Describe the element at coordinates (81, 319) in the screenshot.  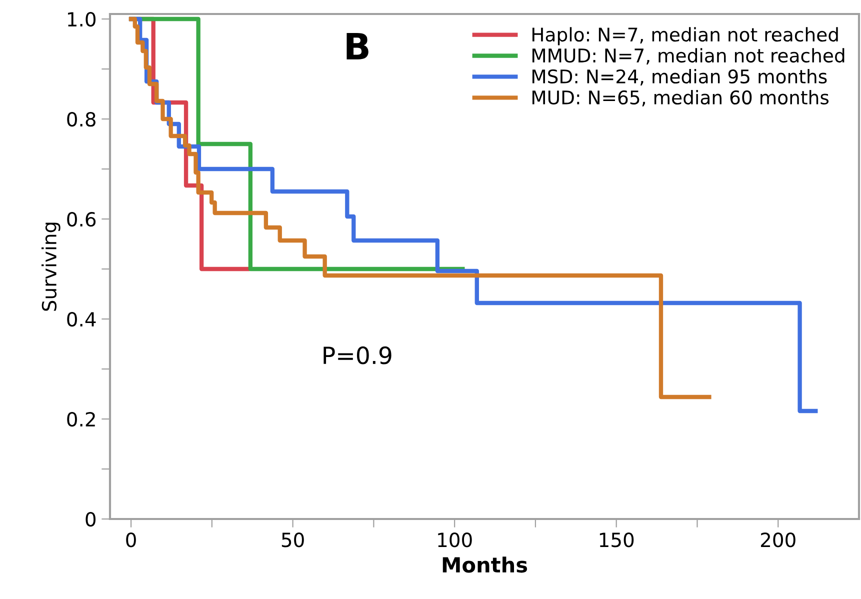
I see `y-tick-label: 0.4` at that location.